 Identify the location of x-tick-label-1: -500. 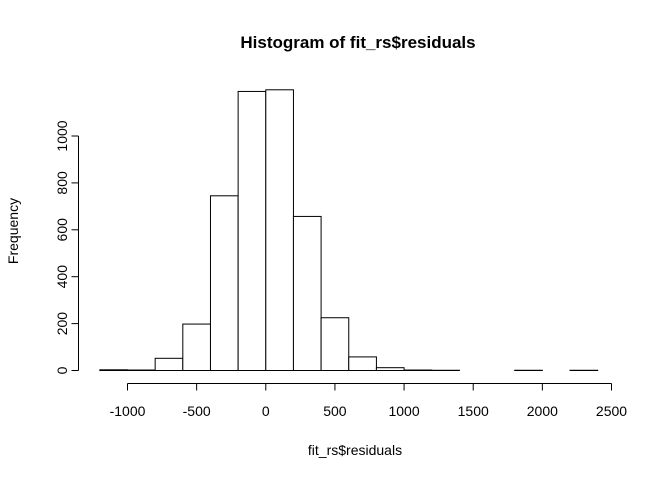
(197, 411).